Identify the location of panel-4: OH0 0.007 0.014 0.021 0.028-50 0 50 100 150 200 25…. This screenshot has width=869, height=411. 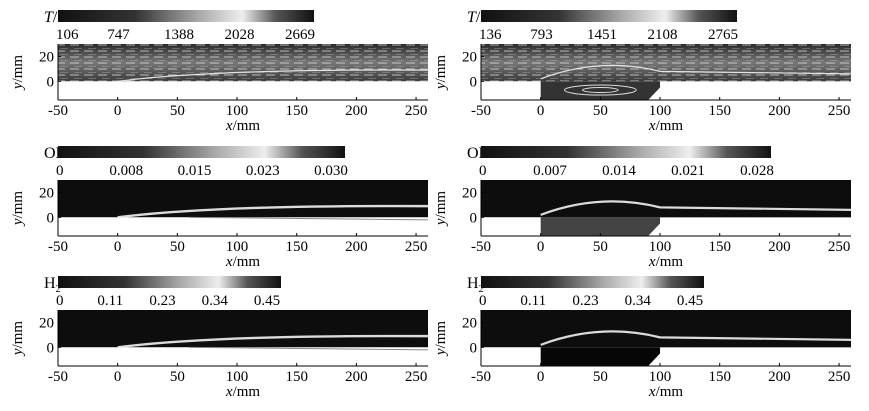
(642, 207).